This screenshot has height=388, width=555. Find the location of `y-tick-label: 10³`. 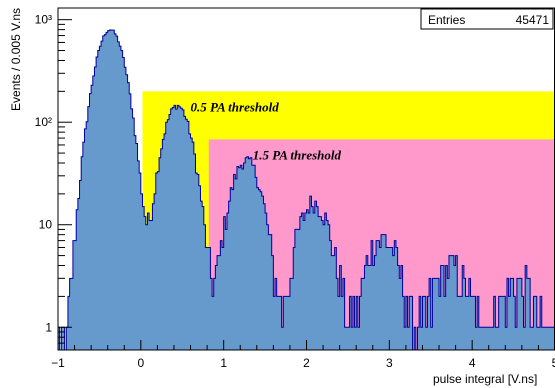

y-tick-label: 10³ is located at coordinates (43, 20).